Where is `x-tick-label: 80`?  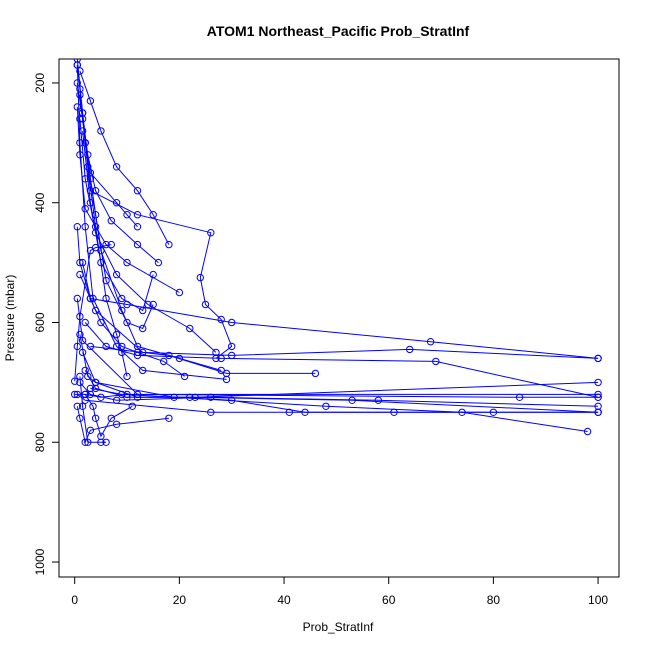 x-tick-label: 80 is located at coordinates (494, 600).